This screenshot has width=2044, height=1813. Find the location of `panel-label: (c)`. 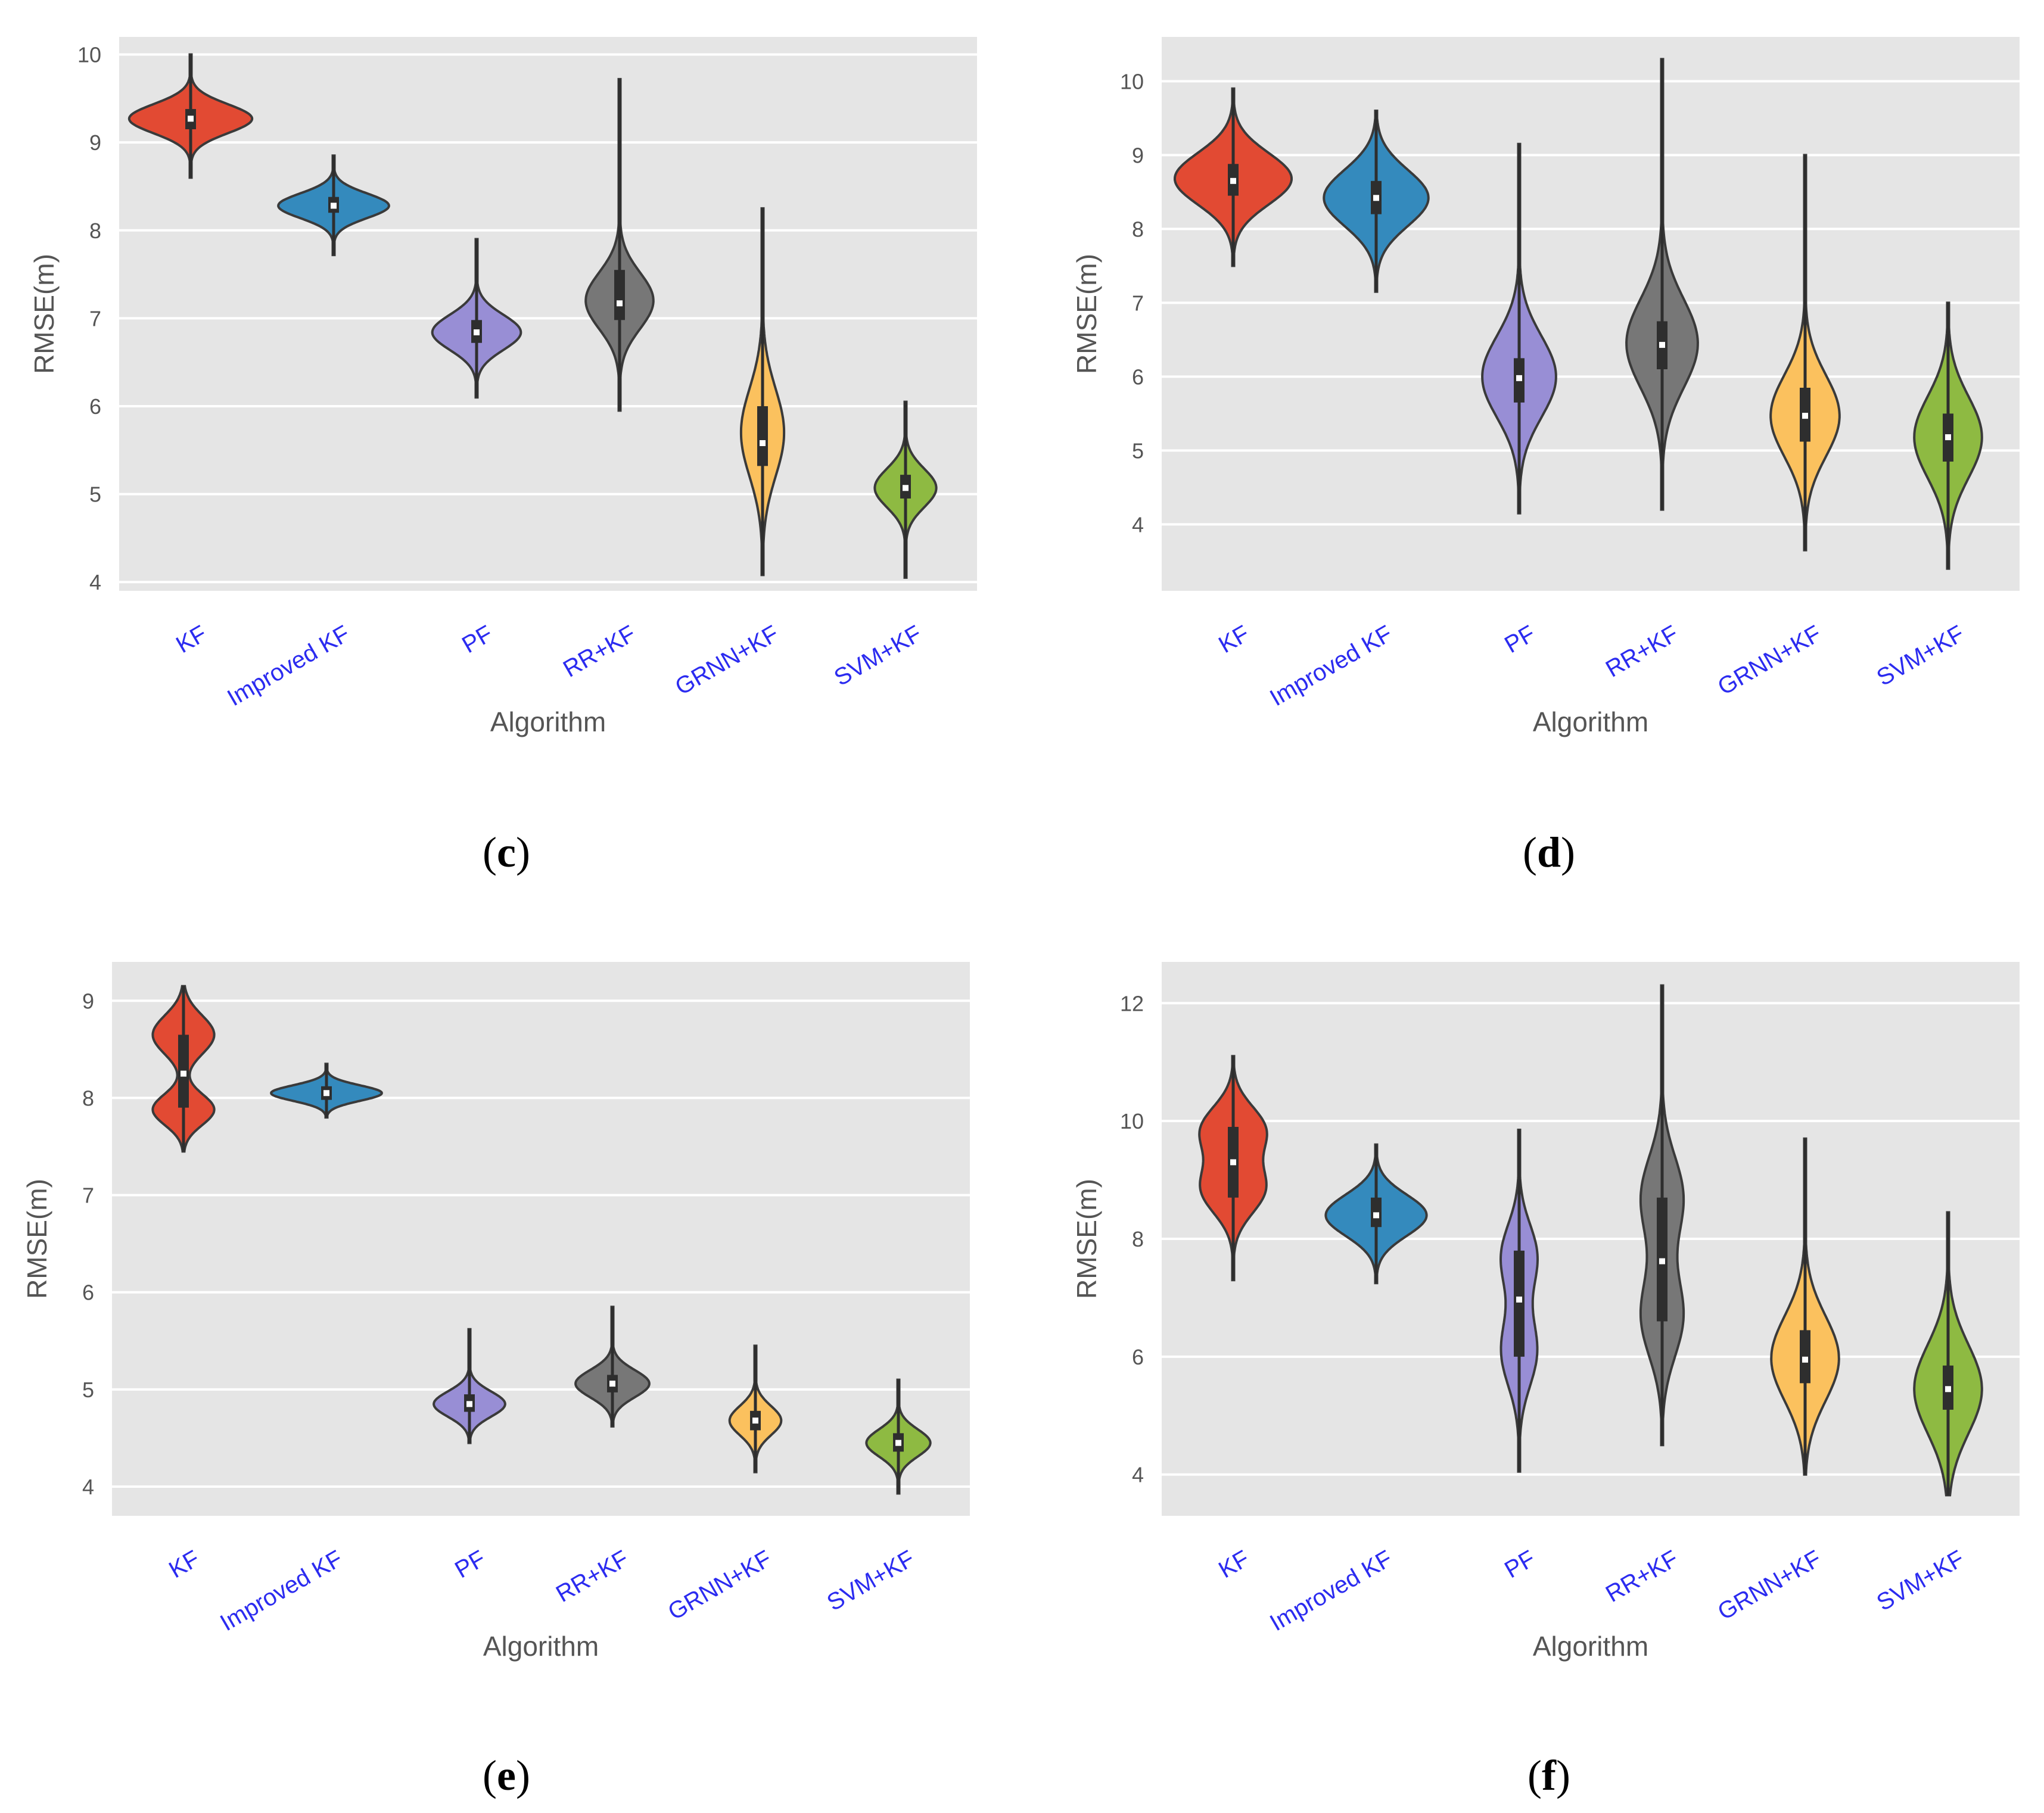

panel-label: (c) is located at coordinates (506, 852).